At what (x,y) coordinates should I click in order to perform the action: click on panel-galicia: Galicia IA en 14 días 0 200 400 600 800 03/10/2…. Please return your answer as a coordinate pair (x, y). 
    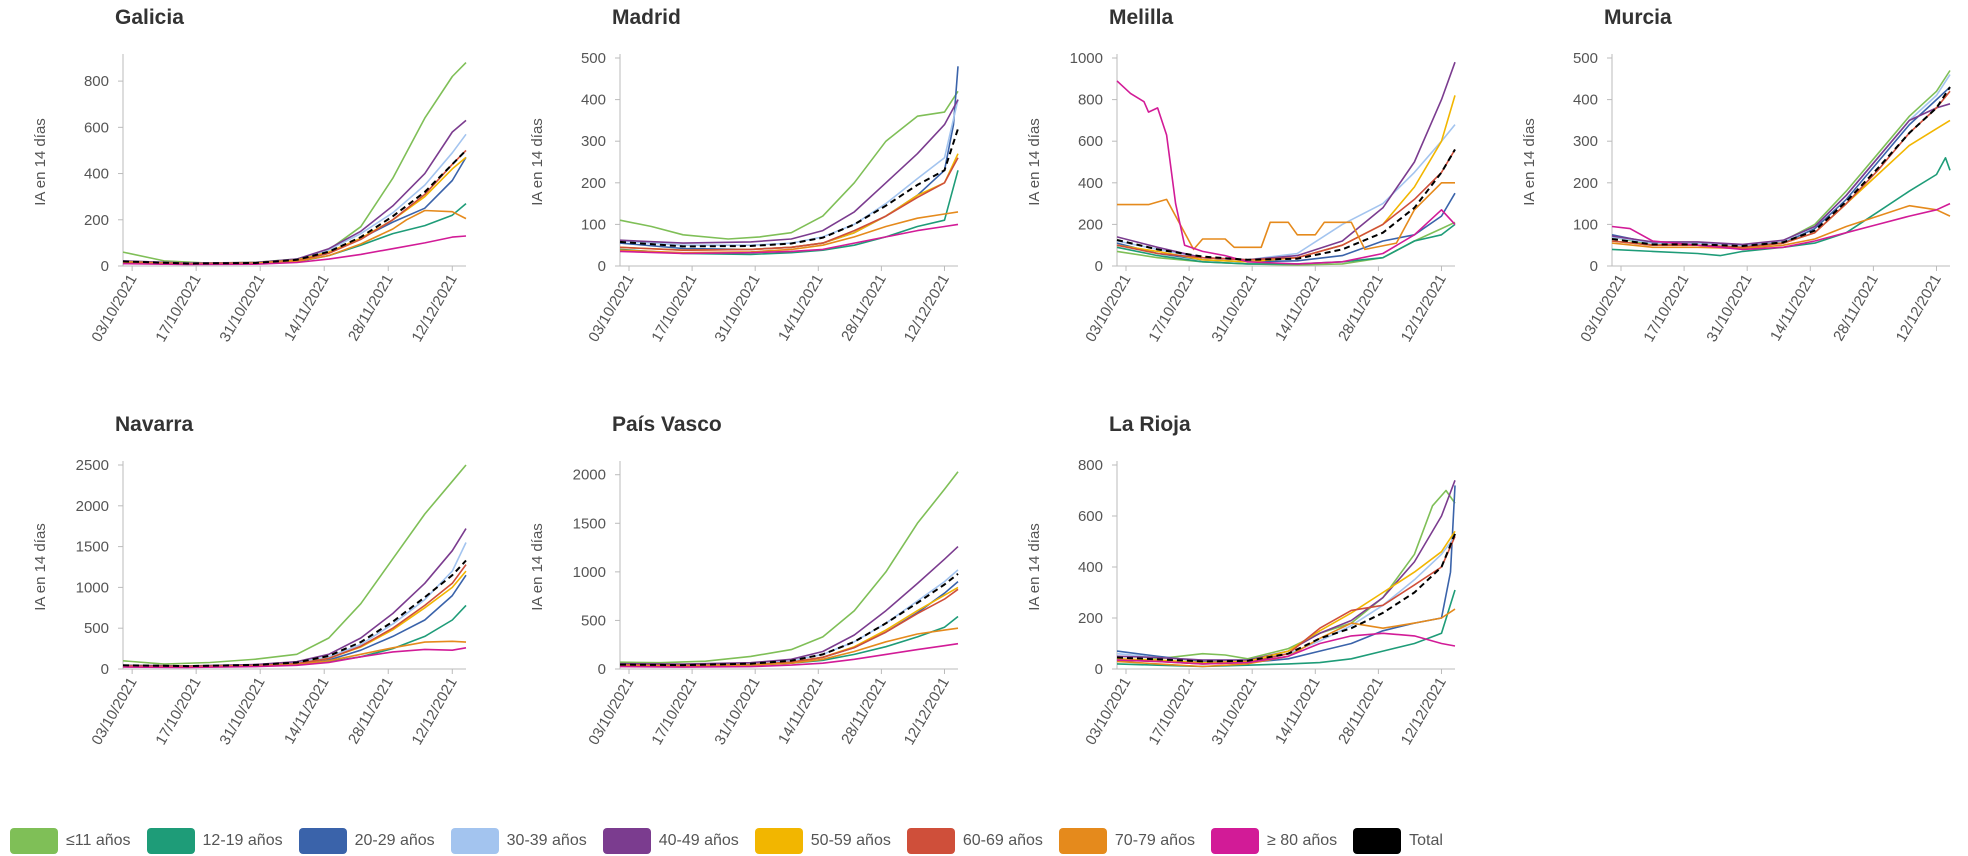
    Looking at the image, I should click on (249, 176).